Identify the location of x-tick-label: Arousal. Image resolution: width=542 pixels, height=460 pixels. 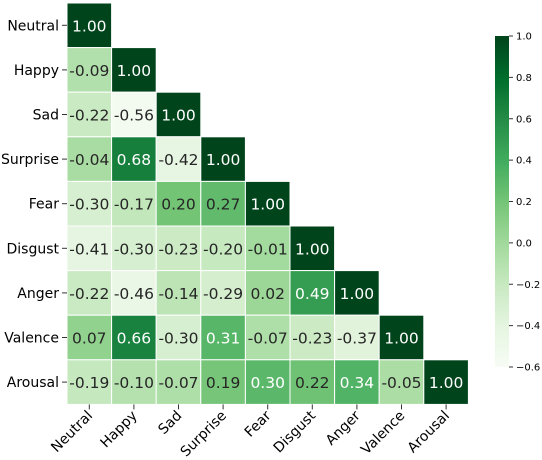
(429, 432).